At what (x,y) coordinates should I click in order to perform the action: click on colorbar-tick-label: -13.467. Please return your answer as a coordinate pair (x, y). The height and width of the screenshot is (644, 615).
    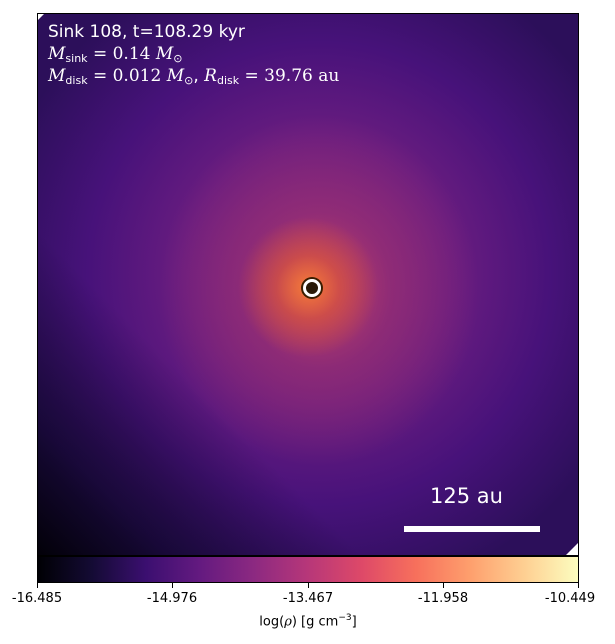
    Looking at the image, I should click on (308, 598).